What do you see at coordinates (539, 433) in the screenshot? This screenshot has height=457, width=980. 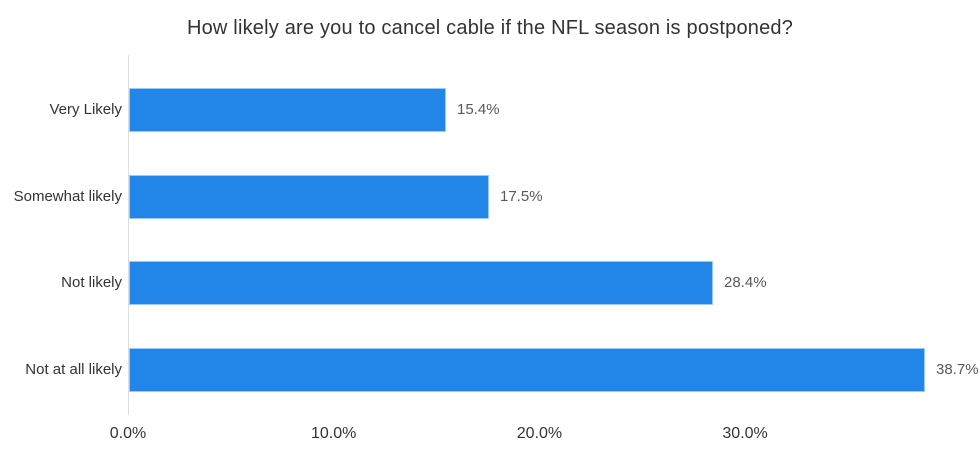 I see `x-tick-label: 20.0%` at bounding box center [539, 433].